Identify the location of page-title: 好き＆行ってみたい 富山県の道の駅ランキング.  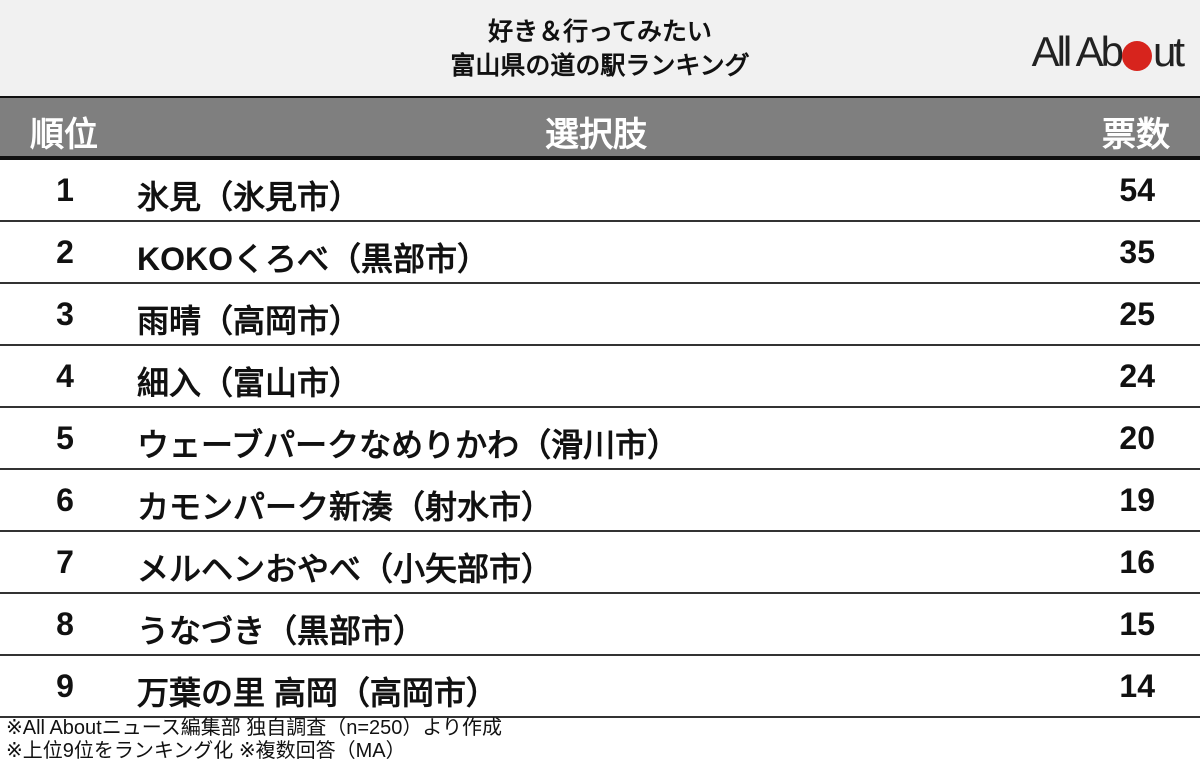
(600, 49).